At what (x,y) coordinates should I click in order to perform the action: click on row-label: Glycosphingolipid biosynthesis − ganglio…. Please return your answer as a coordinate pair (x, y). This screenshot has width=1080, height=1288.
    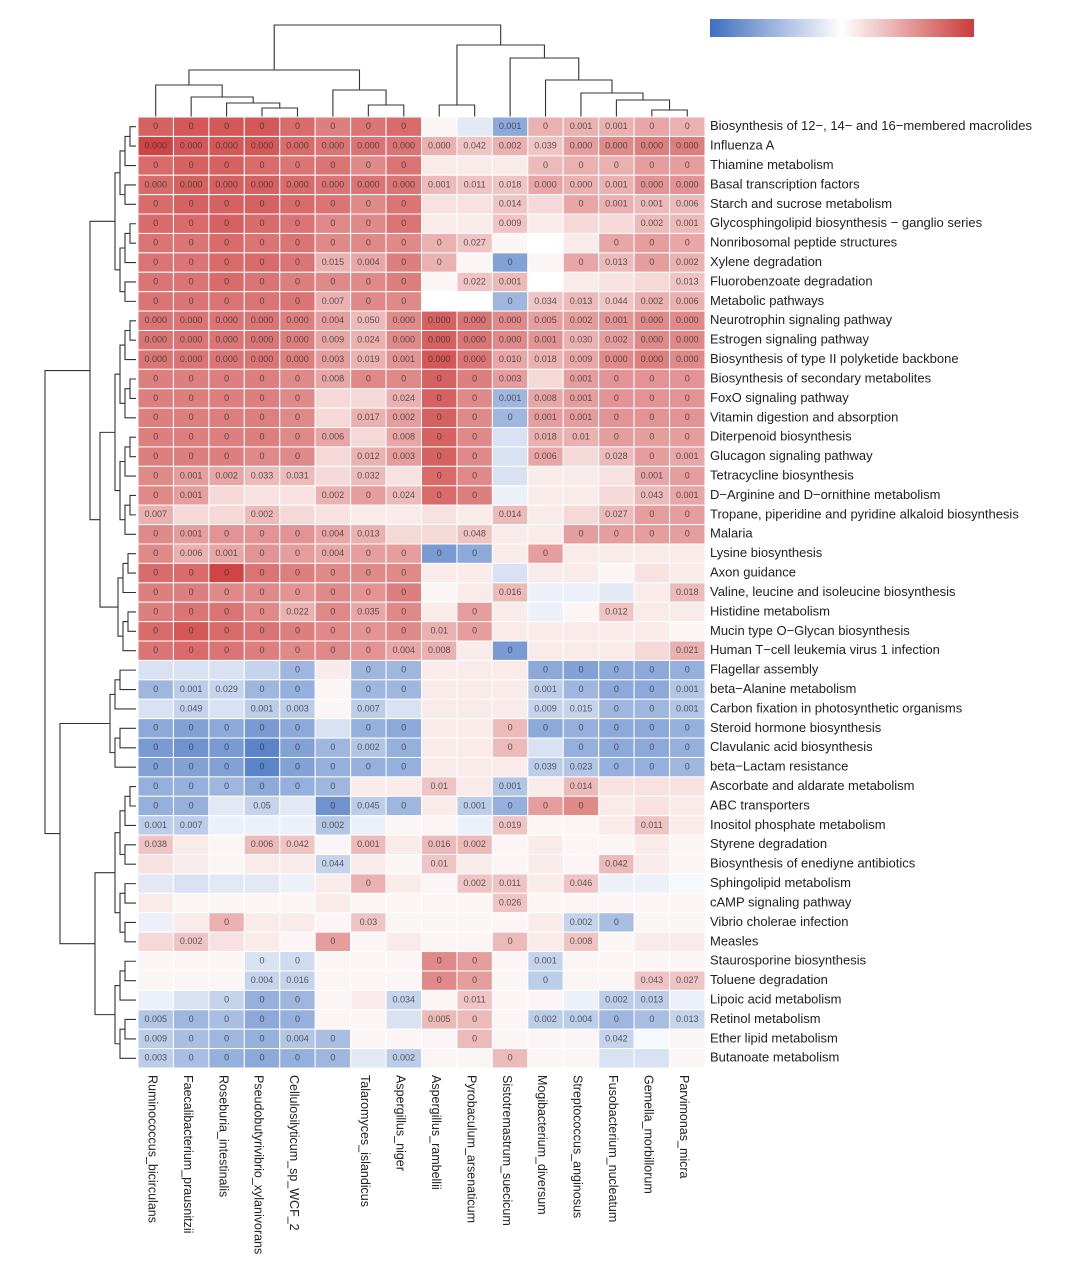
    Looking at the image, I should click on (846, 222).